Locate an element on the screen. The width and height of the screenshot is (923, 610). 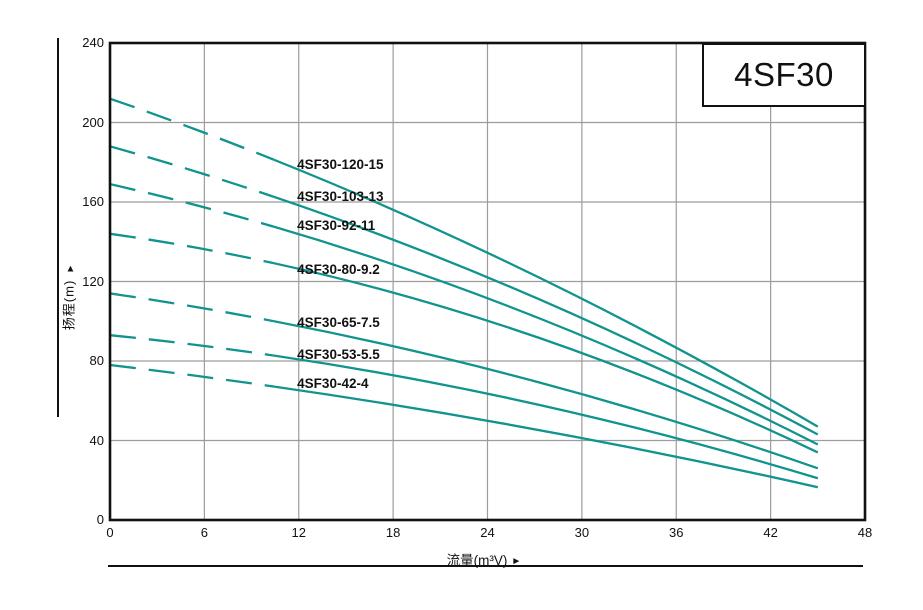
x-tick-label-48: 48 is located at coordinates (865, 532).